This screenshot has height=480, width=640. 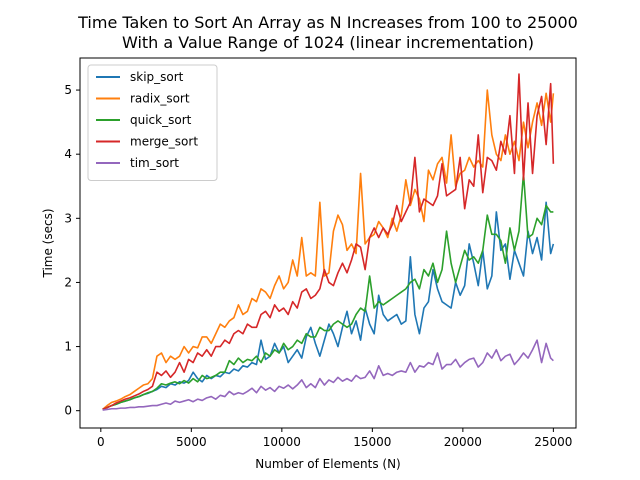 What do you see at coordinates (328, 375) in the screenshot?
I see `series-line-tim-sort` at bounding box center [328, 375].